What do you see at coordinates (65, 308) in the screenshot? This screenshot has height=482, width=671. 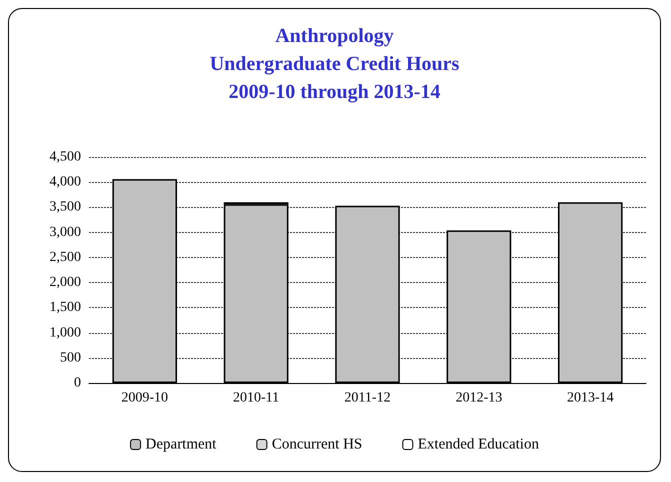 I see `y-tick-label: 1,500` at bounding box center [65, 308].